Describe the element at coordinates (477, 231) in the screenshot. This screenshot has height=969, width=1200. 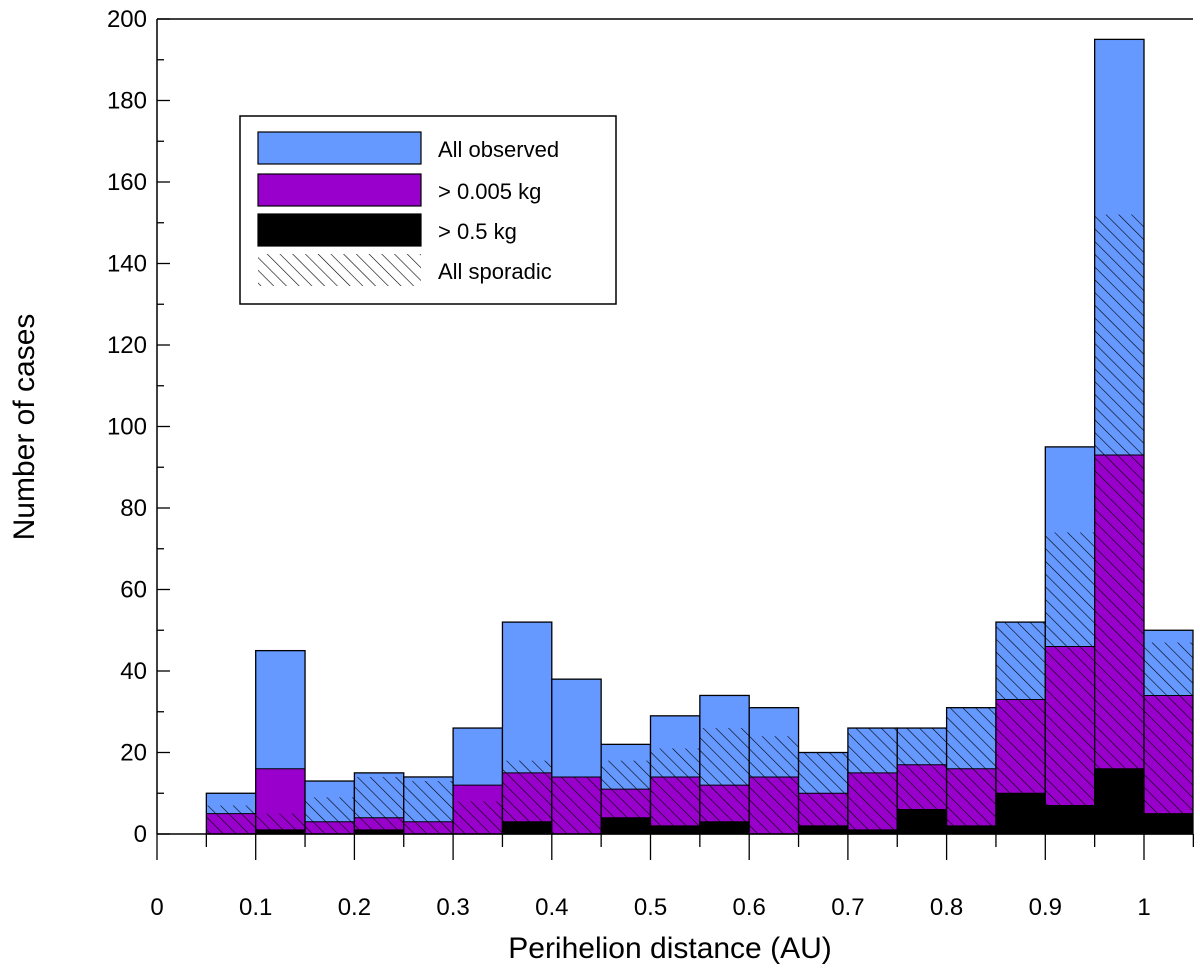
I see `legend-label-05kg: > 0.5 kg` at that location.